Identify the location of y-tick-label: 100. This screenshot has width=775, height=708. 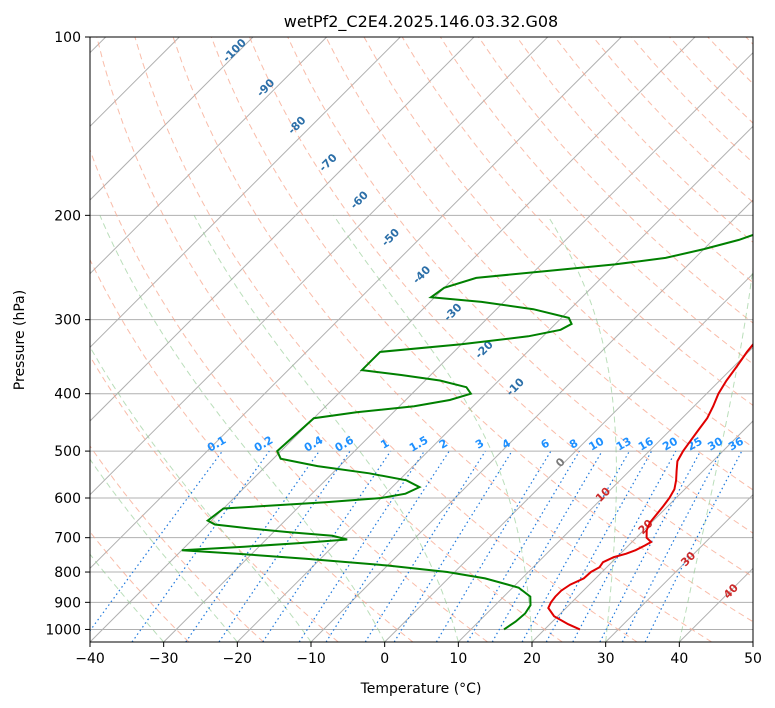
(67, 38).